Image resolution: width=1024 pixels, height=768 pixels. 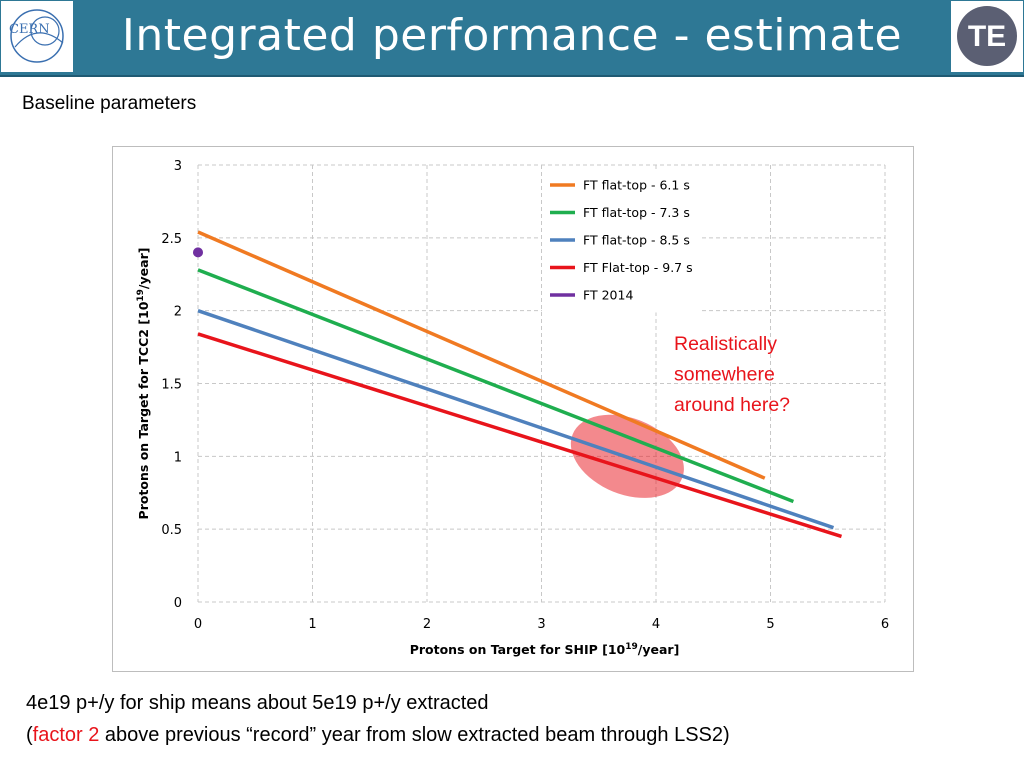 I want to click on te-logo-text: TE, so click(x=987, y=36).